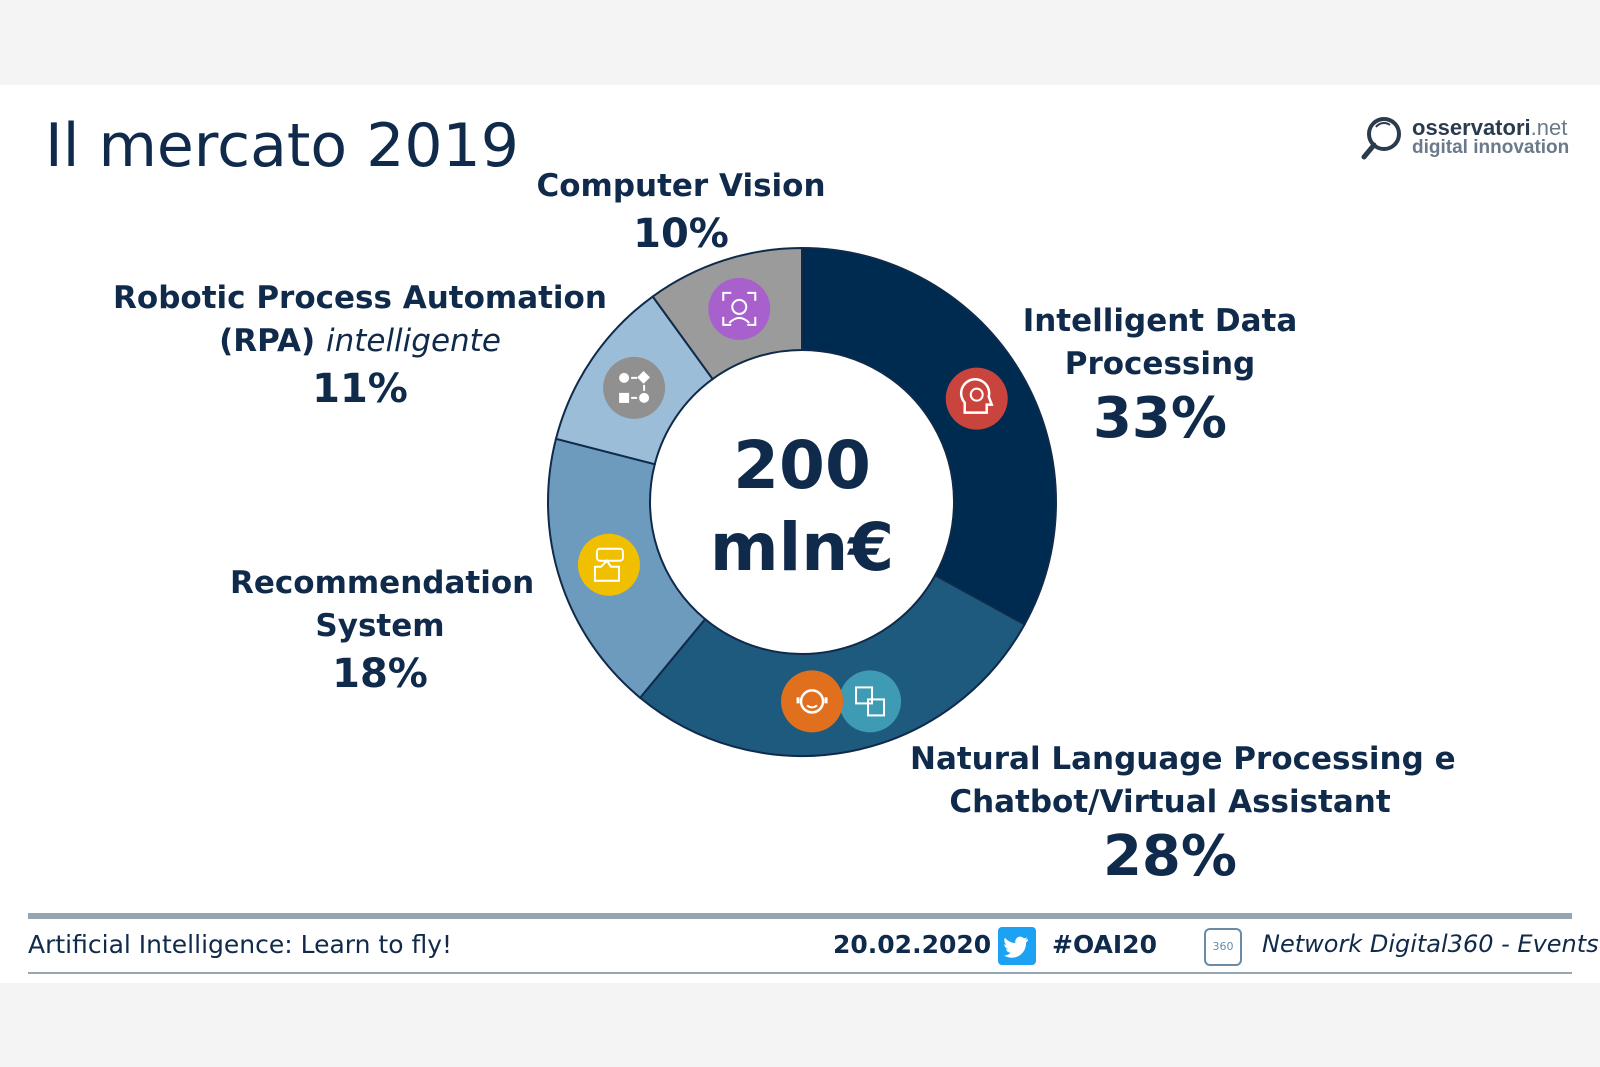 The height and width of the screenshot is (1067, 1600). I want to click on label-name: Natural Language Processing e, so click(1183, 759).